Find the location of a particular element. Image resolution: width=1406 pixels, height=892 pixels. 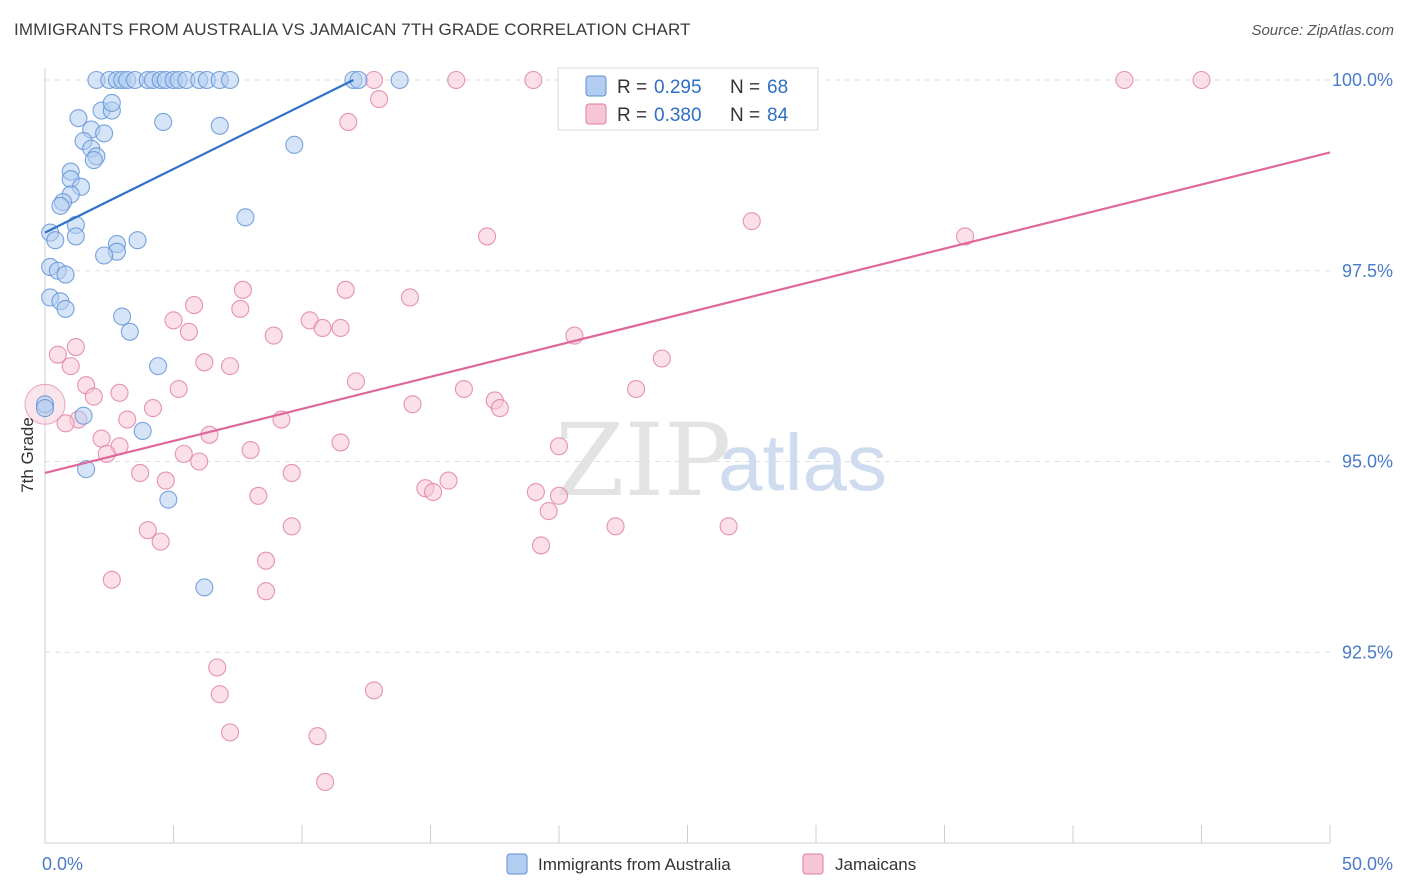

stats-swatch-australia is located at coordinates (596, 86).